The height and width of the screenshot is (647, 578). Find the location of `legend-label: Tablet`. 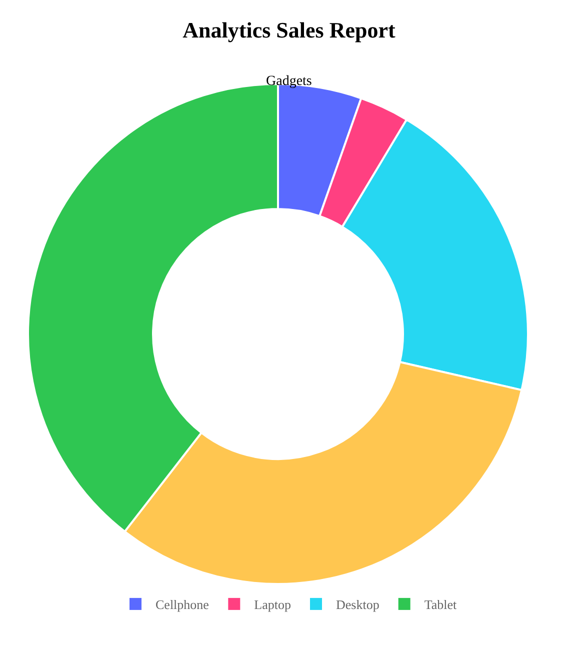

legend-label: Tablet is located at coordinates (441, 604).